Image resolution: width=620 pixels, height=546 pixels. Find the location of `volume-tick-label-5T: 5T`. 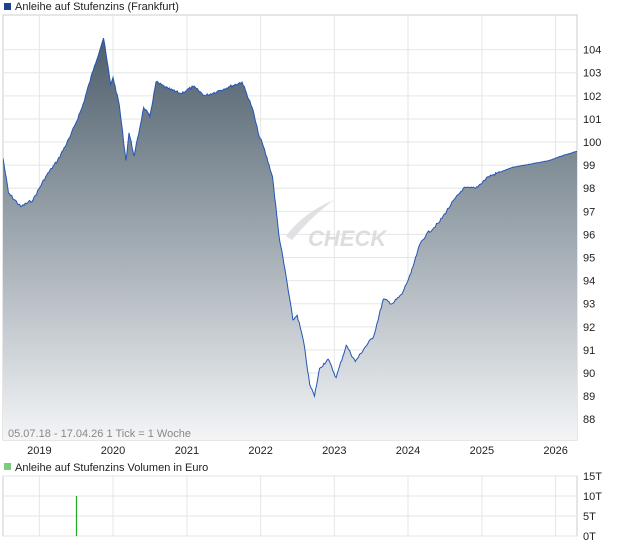

volume-tick-label-5T: 5T is located at coordinates (589, 517).